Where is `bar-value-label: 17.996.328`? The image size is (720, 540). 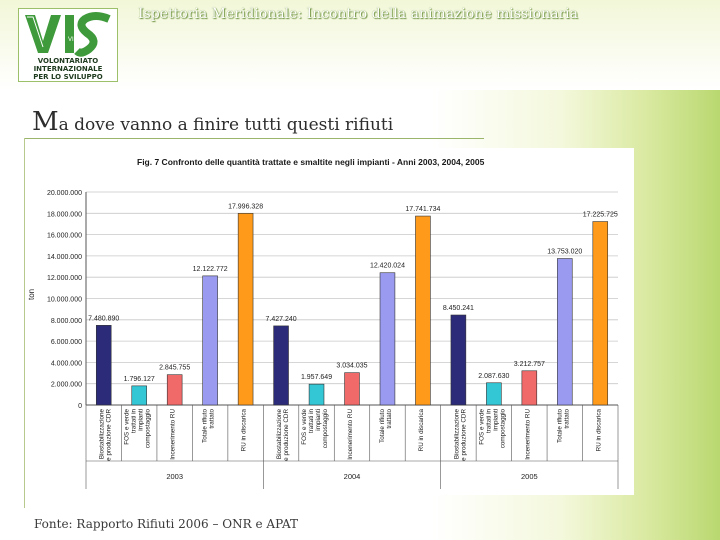
bar-value-label: 17.996.328 is located at coordinates (245, 206).